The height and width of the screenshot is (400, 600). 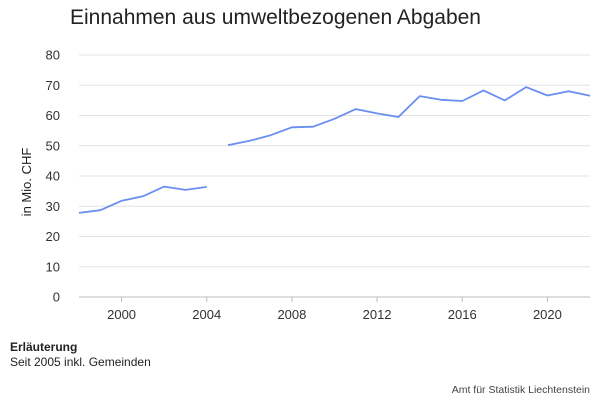 I want to click on y-tick-label: 50, so click(x=53, y=145).